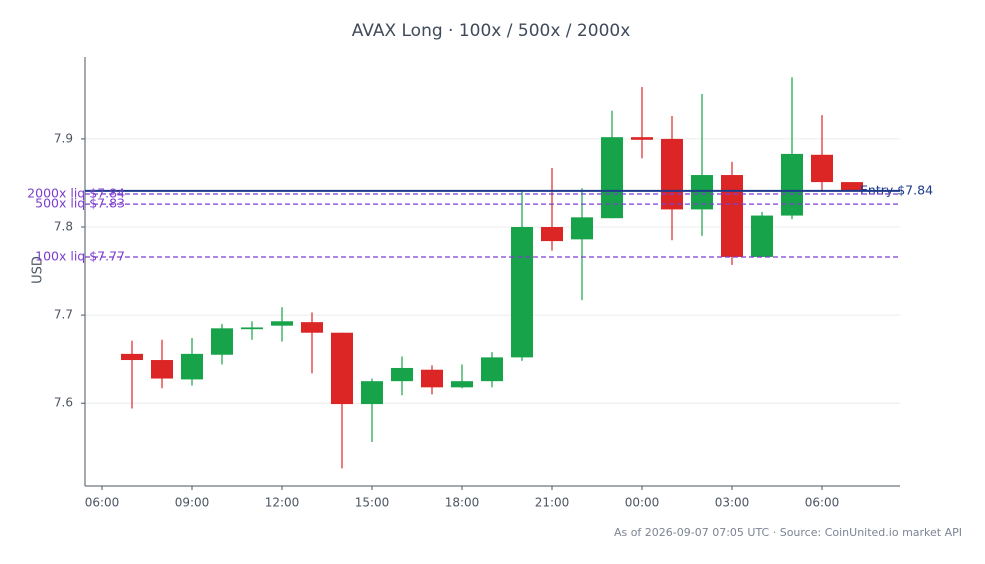 This screenshot has height=564, width=985. I want to click on x-tick-label: 12:00, so click(282, 503).